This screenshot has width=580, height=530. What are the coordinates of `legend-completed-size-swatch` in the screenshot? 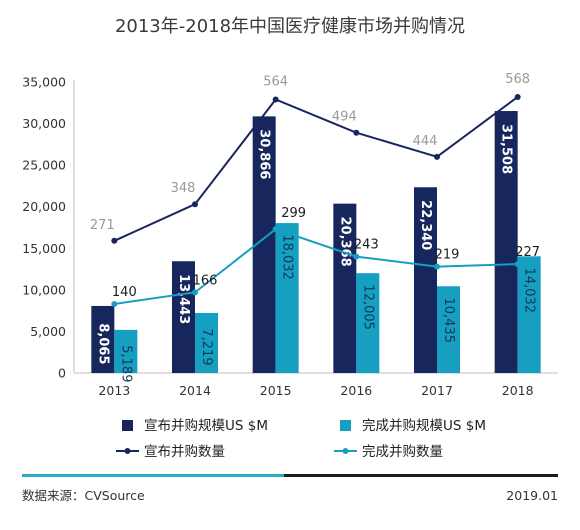 It's located at (345, 425).